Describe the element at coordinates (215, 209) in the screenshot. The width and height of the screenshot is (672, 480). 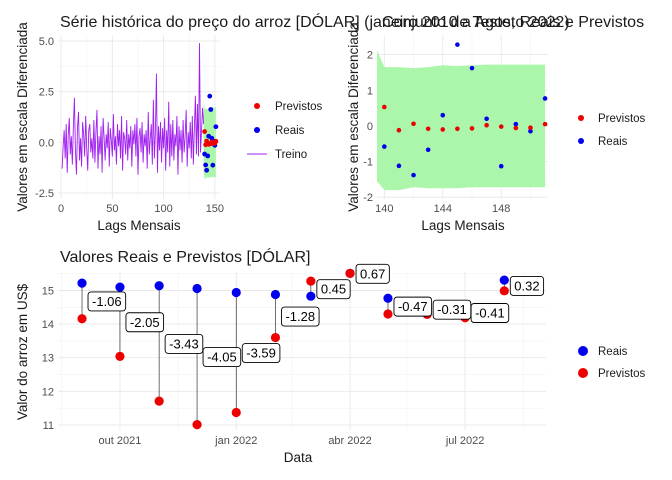
I see `x-tick-label: 150` at that location.